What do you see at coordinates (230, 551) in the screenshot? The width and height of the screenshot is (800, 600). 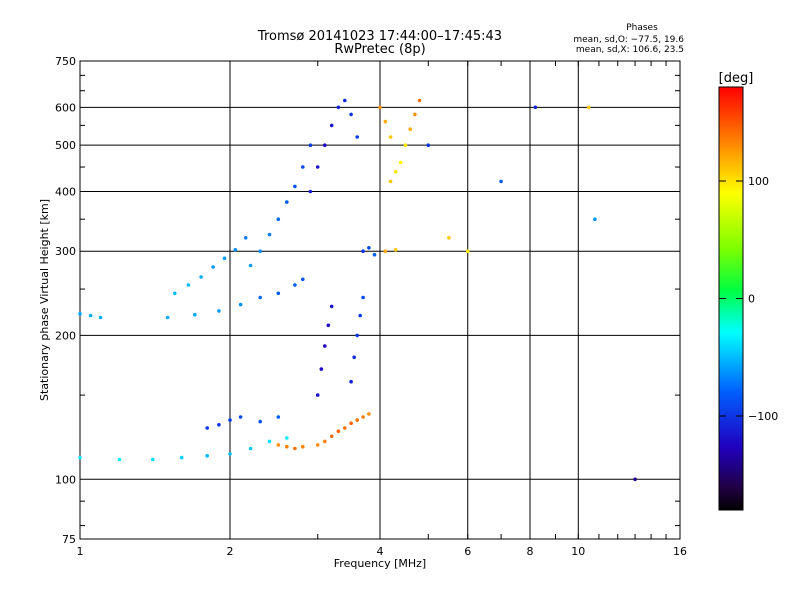 I see `x-tick-label: 2` at bounding box center [230, 551].